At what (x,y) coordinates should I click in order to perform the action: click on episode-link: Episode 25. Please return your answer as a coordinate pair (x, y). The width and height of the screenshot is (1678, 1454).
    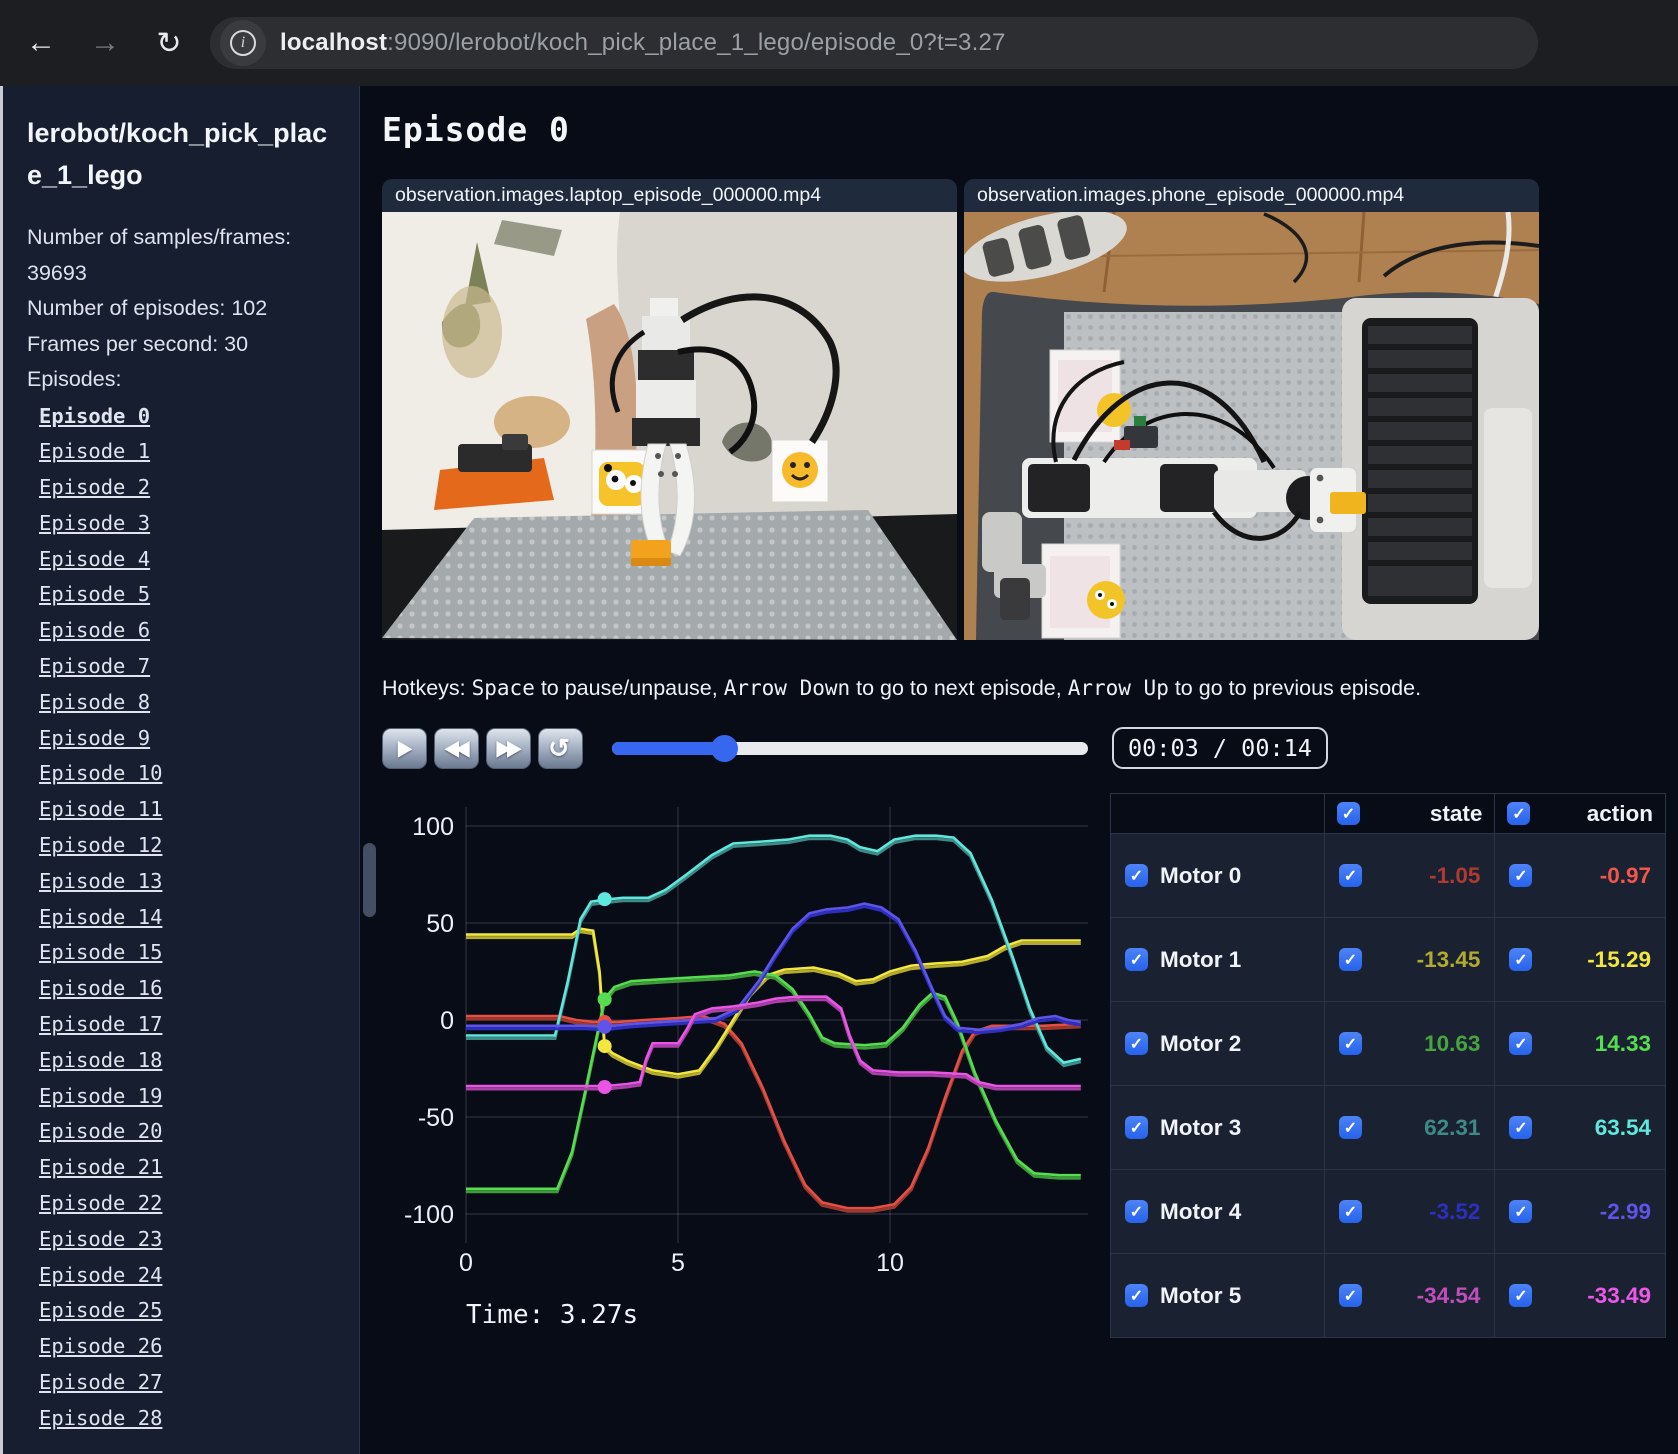
    Looking at the image, I should click on (101, 1310).